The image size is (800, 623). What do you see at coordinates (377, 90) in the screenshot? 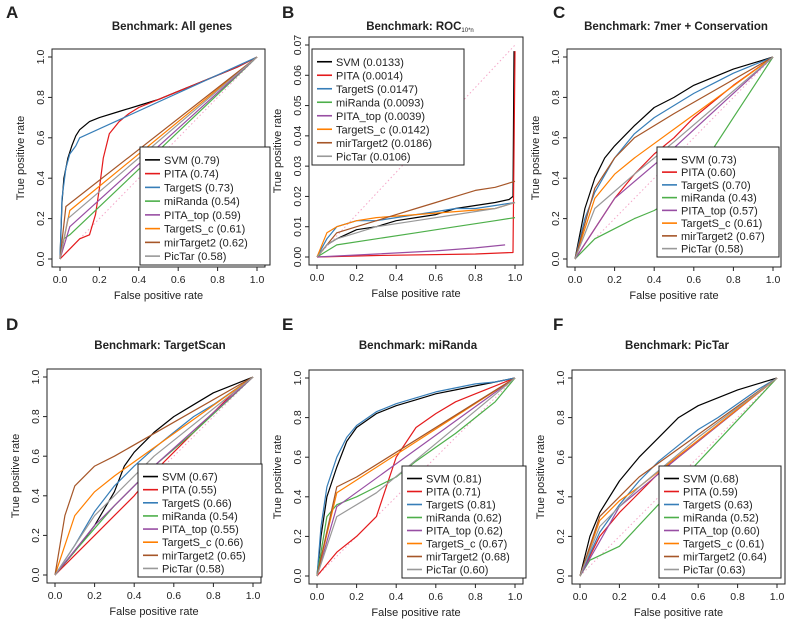
I see `legend-entry: TargetS (0.0147)` at bounding box center [377, 90].